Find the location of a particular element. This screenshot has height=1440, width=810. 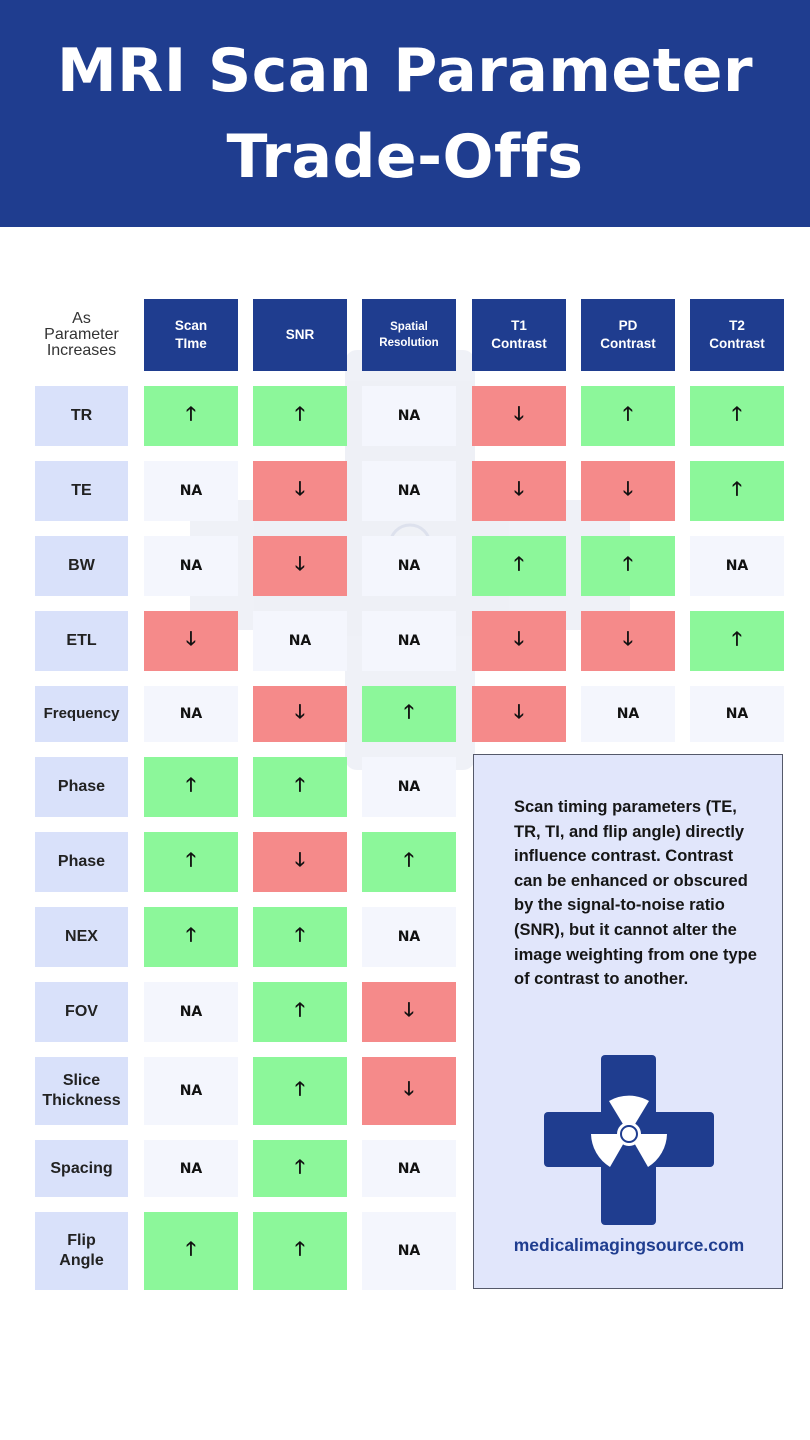

column-header: SNR is located at coordinates (300, 335).